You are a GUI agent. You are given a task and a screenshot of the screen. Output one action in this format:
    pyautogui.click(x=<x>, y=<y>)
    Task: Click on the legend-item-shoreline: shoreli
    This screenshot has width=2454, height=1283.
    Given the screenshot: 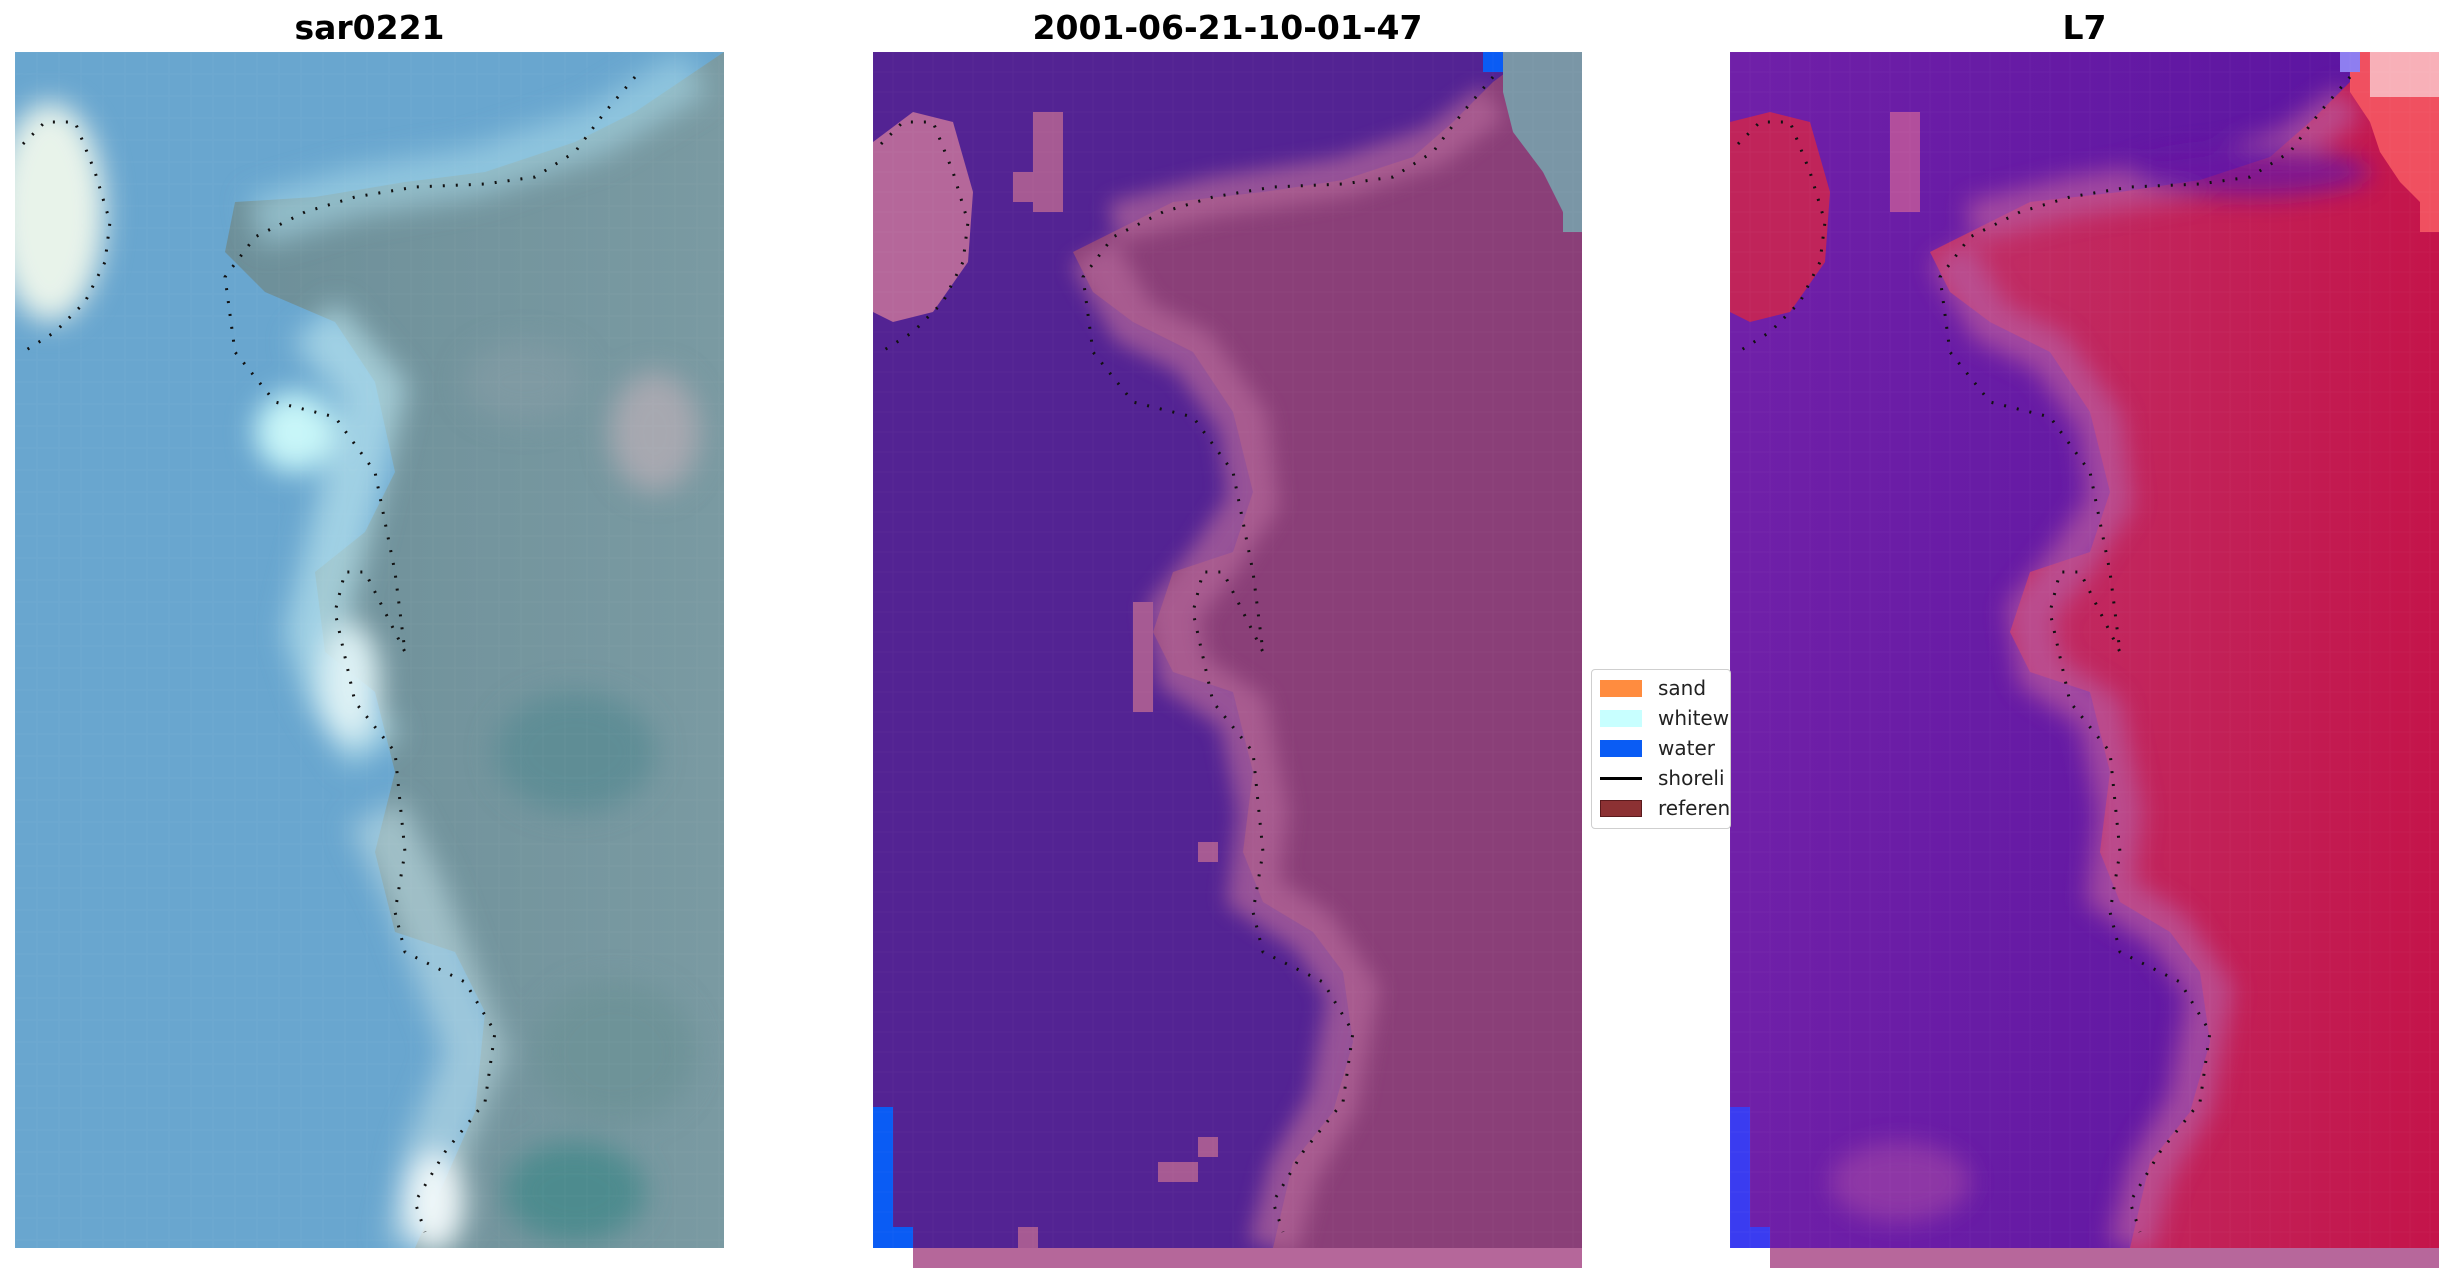 What is the action you would take?
    pyautogui.click(x=1662, y=778)
    